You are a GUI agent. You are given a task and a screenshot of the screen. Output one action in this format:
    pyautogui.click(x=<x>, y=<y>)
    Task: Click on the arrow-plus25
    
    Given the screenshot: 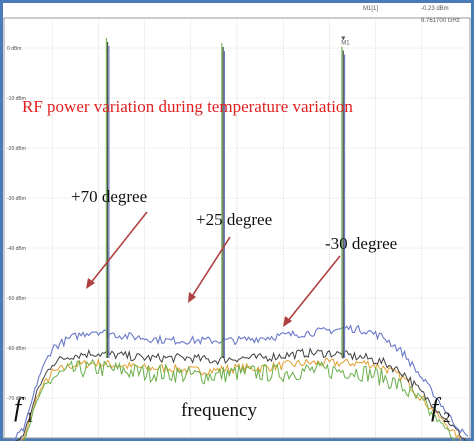 What is the action you would take?
    pyautogui.click(x=210, y=267)
    